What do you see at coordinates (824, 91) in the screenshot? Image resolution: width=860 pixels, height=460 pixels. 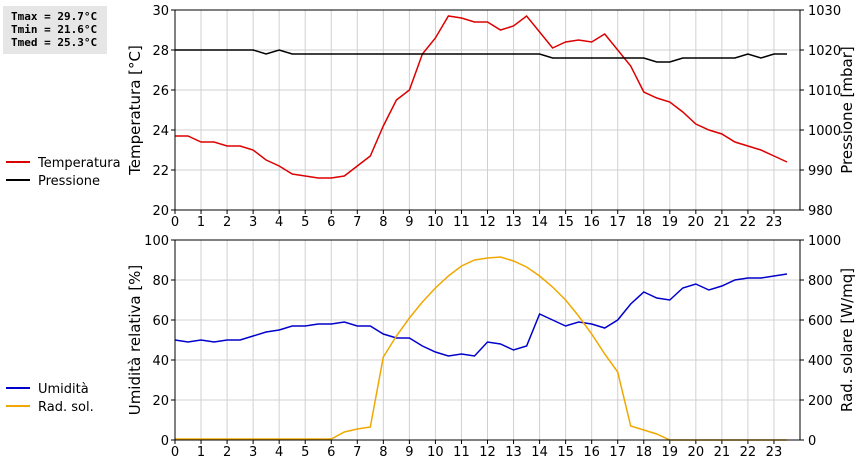 I see `right-y-tick-label: 1010` at bounding box center [824, 91].